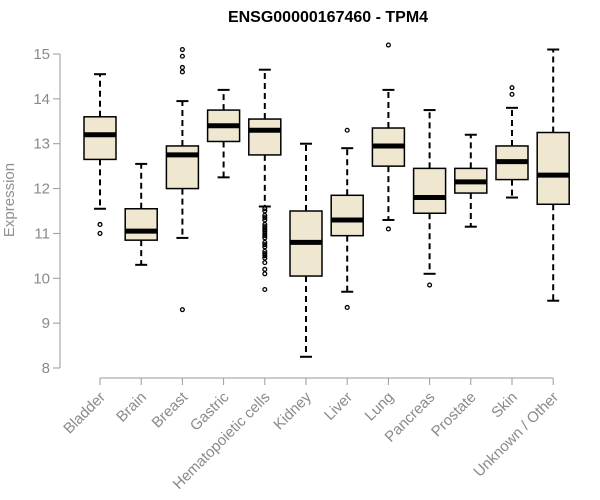 This screenshot has width=600, height=500. What do you see at coordinates (41, 99) in the screenshot?
I see `y-tick-label: 14` at bounding box center [41, 99].